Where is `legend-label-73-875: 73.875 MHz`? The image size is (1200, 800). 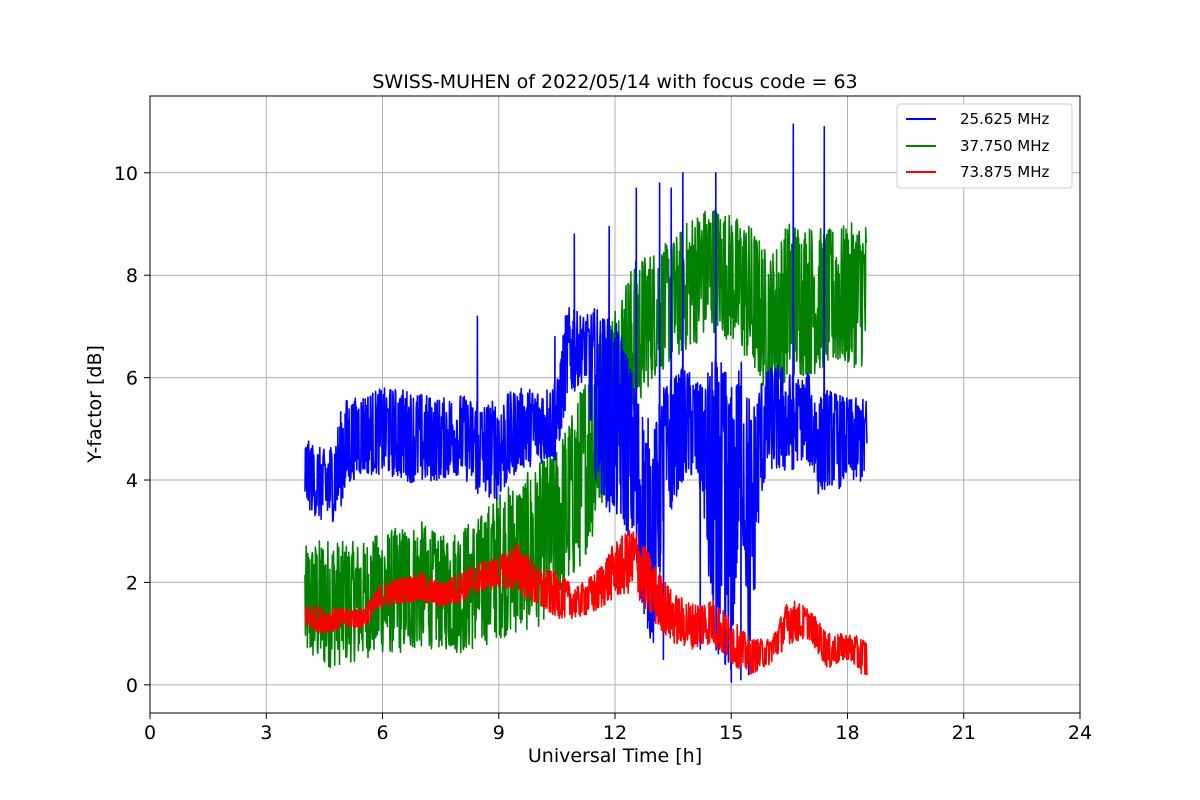 legend-label-73-875: 73.875 MHz is located at coordinates (1004, 172).